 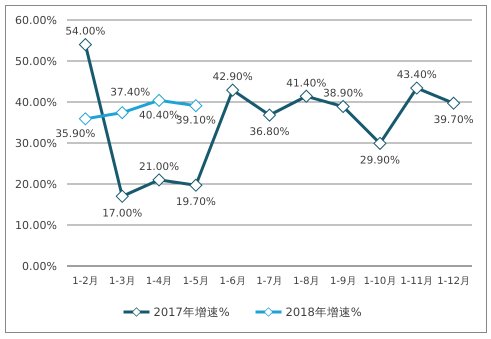 What do you see at coordinates (36, 20) in the screenshot?
I see `y-tick-label: 60.00%` at bounding box center [36, 20].